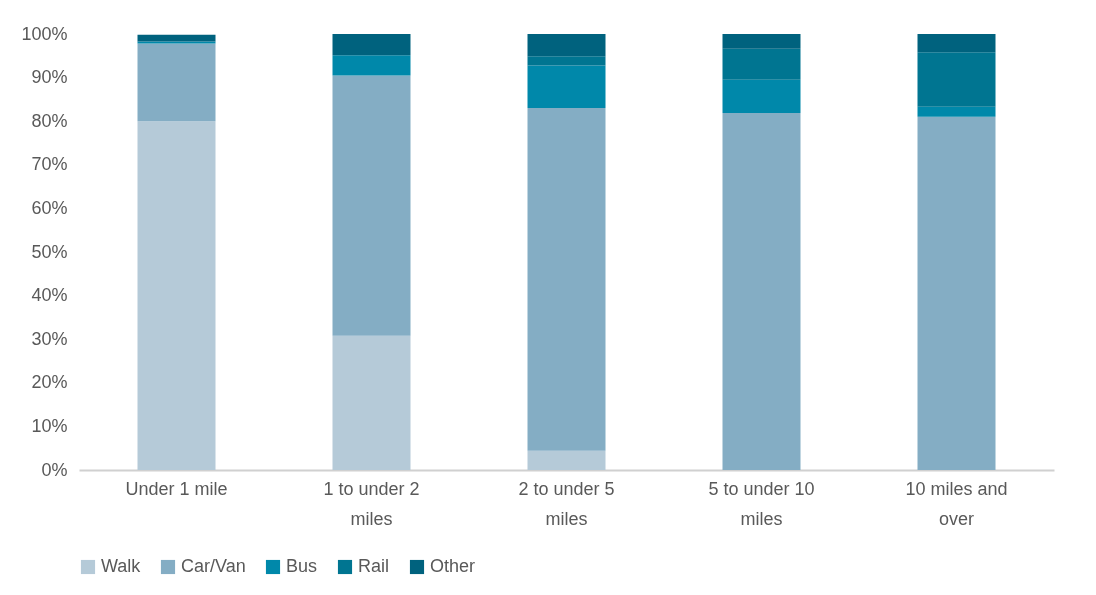  Describe the element at coordinates (49, 164) in the screenshot. I see `y-tick-label: 70%` at that location.